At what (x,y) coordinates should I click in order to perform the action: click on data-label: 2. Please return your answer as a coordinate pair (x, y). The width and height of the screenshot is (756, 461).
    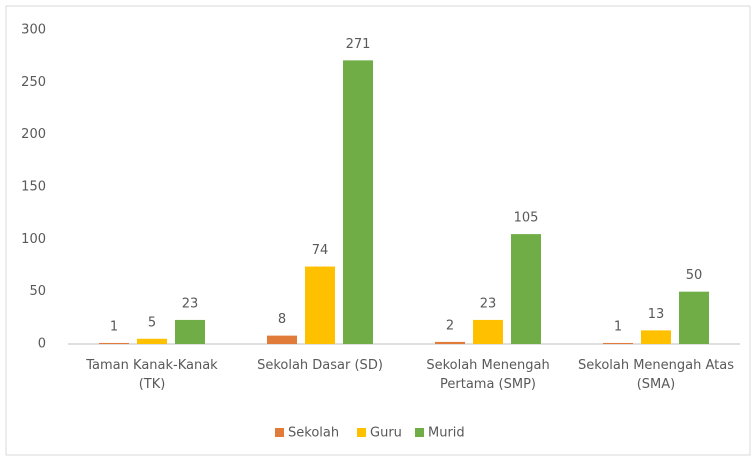
    Looking at the image, I should click on (450, 325).